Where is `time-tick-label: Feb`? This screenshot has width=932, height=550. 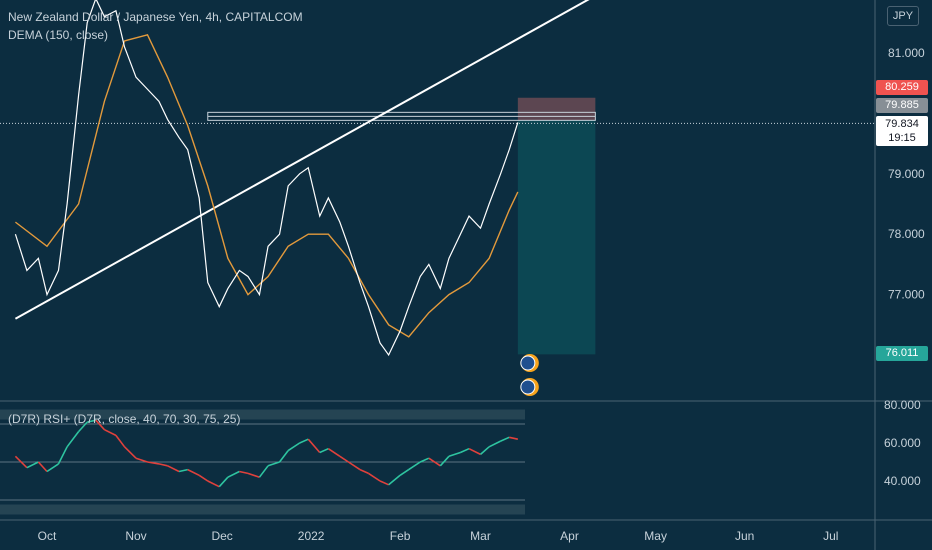 time-tick-label: Feb is located at coordinates (400, 536).